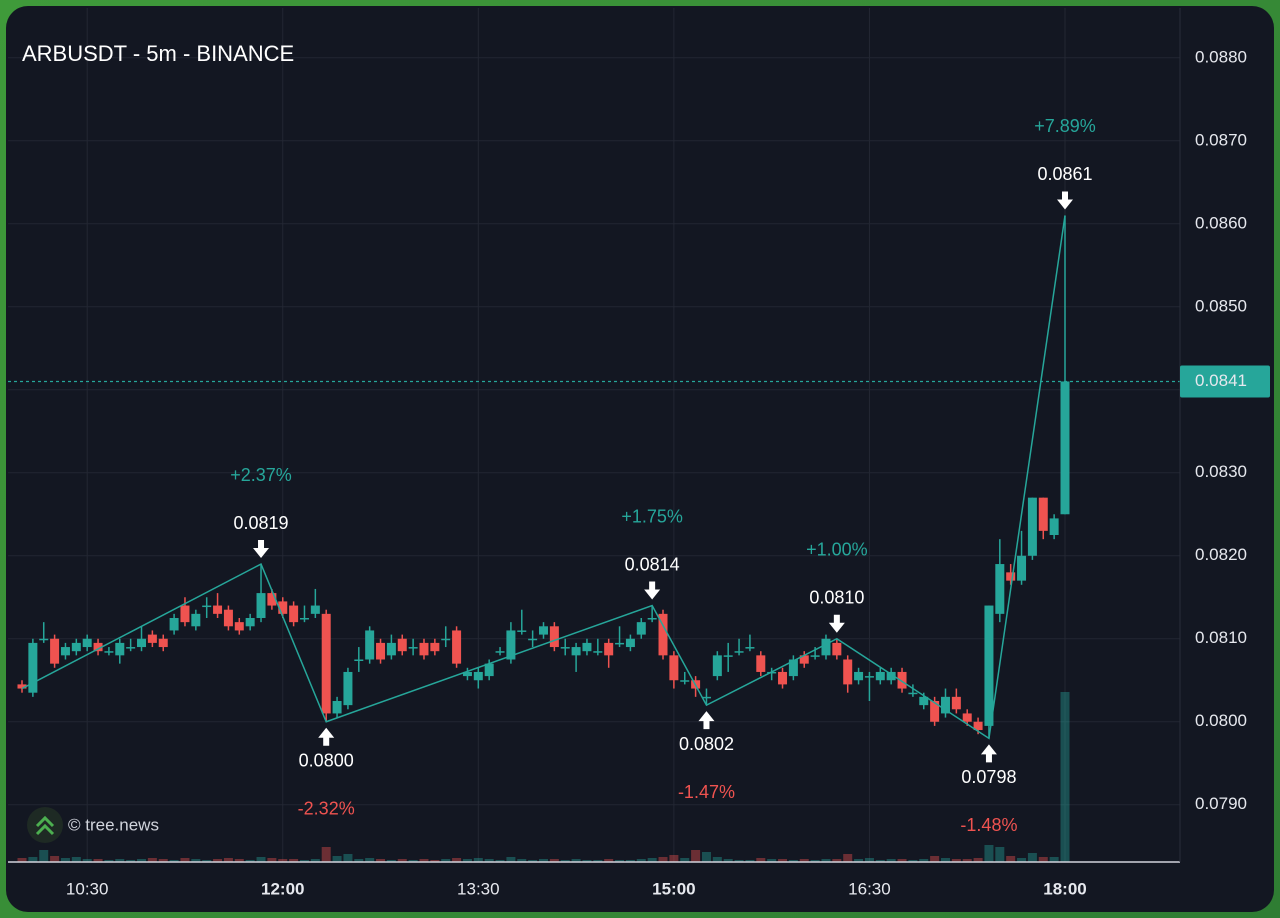 Image resolution: width=1280 pixels, height=918 pixels. Describe the element at coordinates (1064, 888) in the screenshot. I see `x-tick-label: 18:00` at that location.